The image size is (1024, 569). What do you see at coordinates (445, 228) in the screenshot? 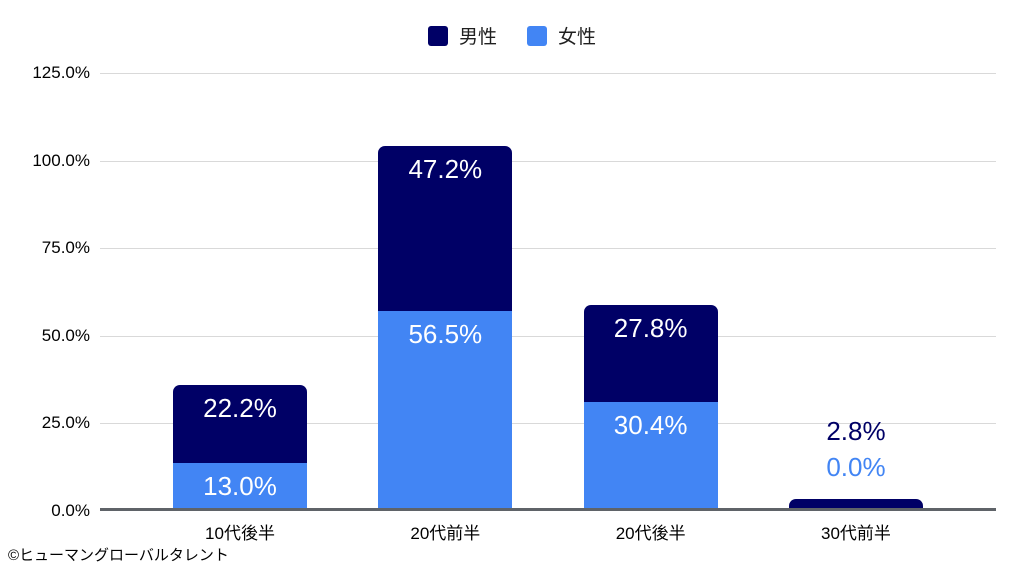
I see `bar-segment-男性-20代前半: 47.2%` at bounding box center [445, 228].